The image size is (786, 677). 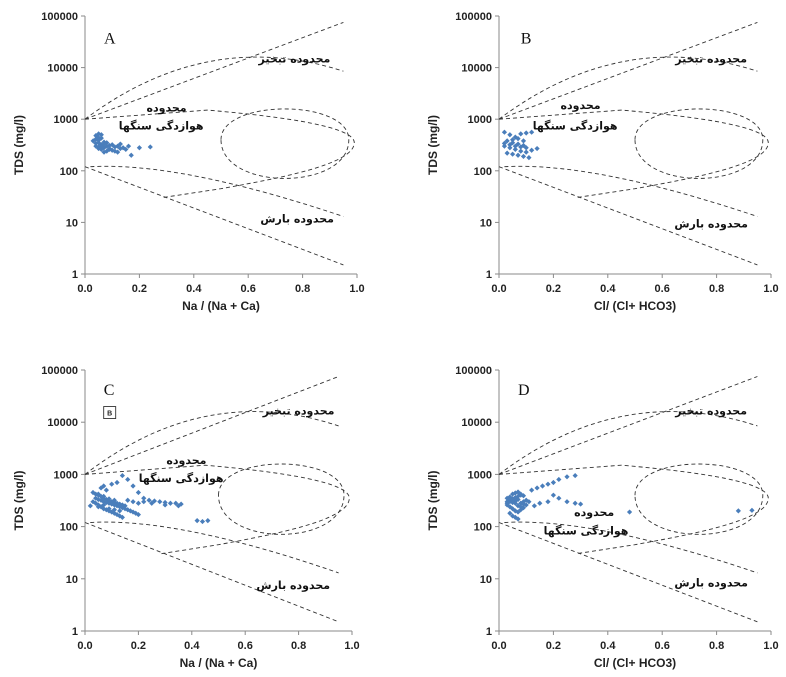 What do you see at coordinates (84, 289) in the screenshot?
I see `x-tick-label: 0.0` at bounding box center [84, 289].